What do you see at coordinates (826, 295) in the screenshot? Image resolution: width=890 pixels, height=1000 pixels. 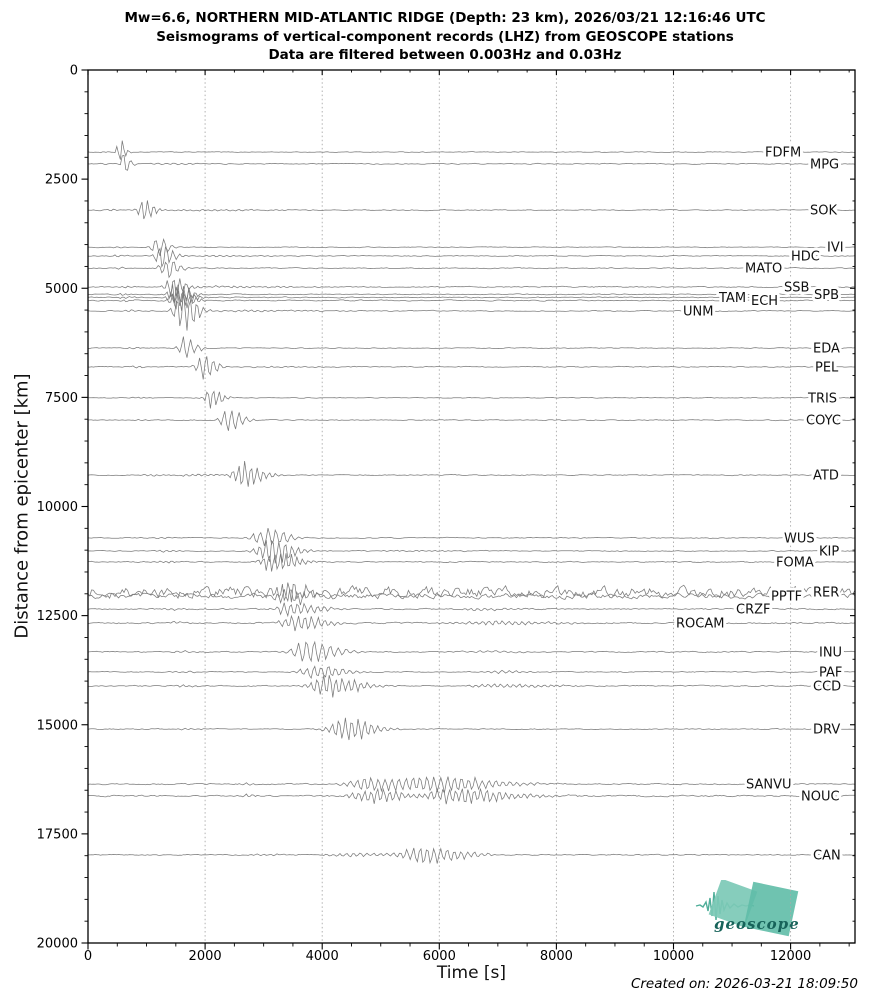 I see `station-label-spb: SPB` at bounding box center [826, 295].